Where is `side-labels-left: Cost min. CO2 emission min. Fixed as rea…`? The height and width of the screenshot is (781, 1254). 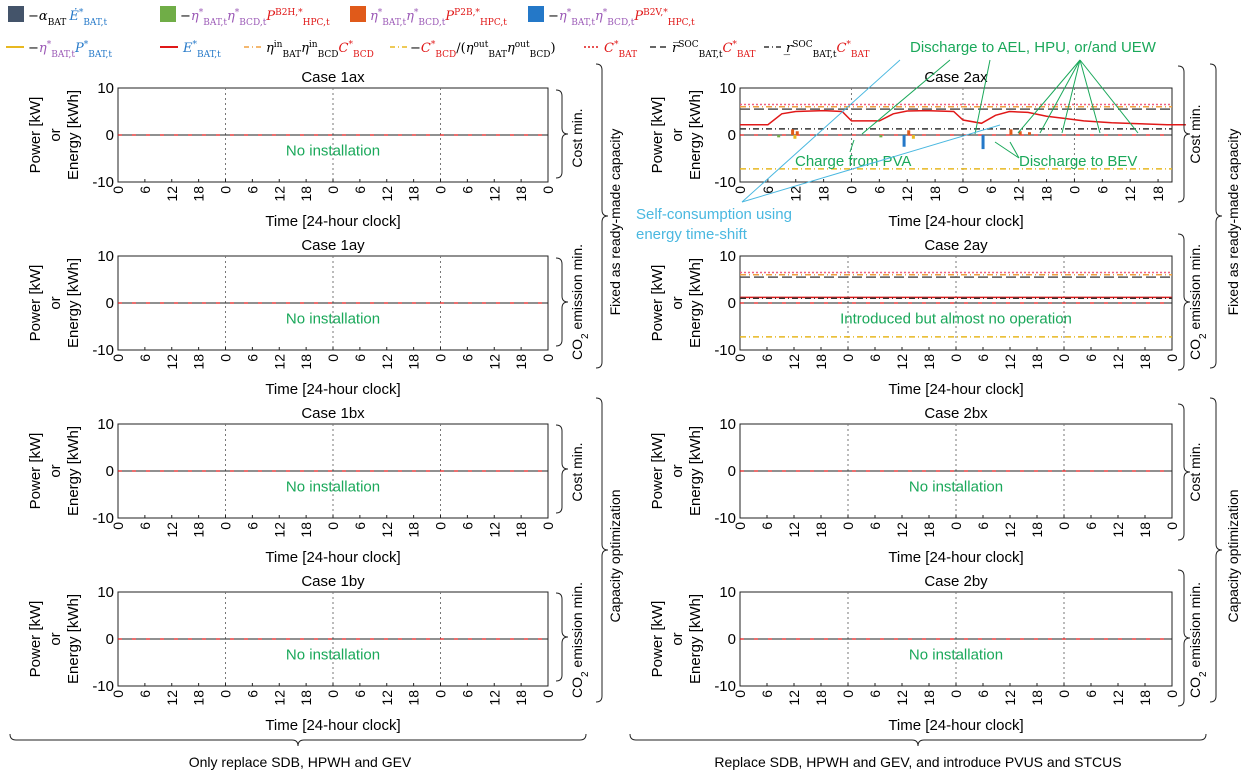
side-labels-left: Cost min. CO2 emission min. Fixed as rea… is located at coordinates (589, 383).